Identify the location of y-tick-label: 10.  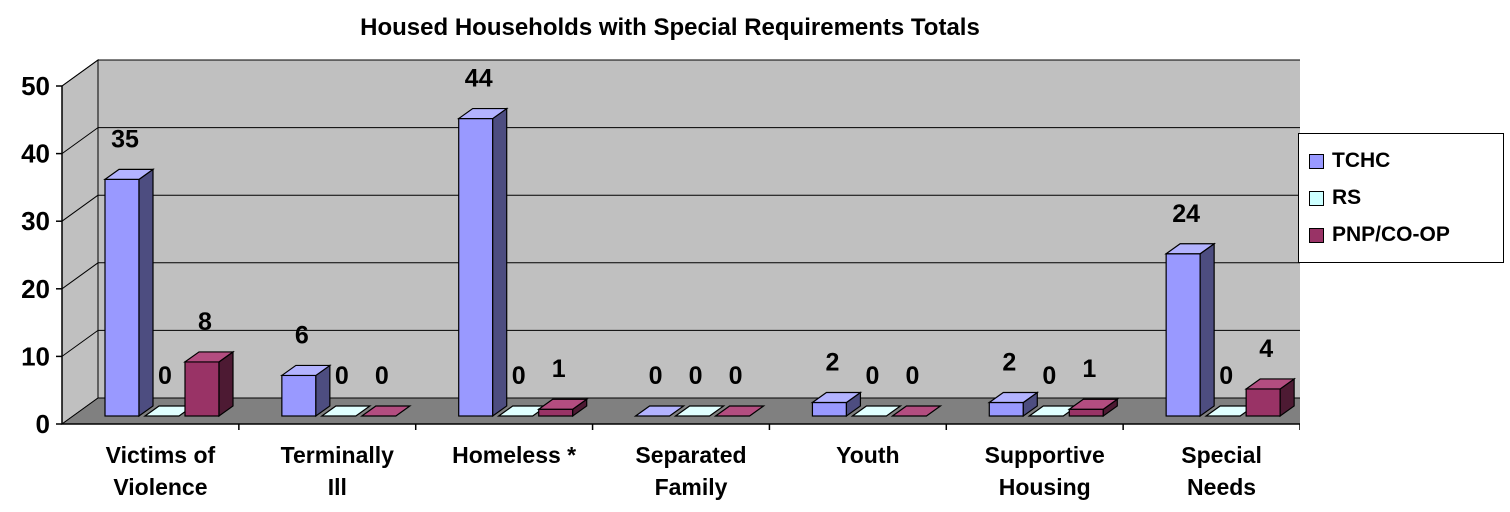
(35, 356).